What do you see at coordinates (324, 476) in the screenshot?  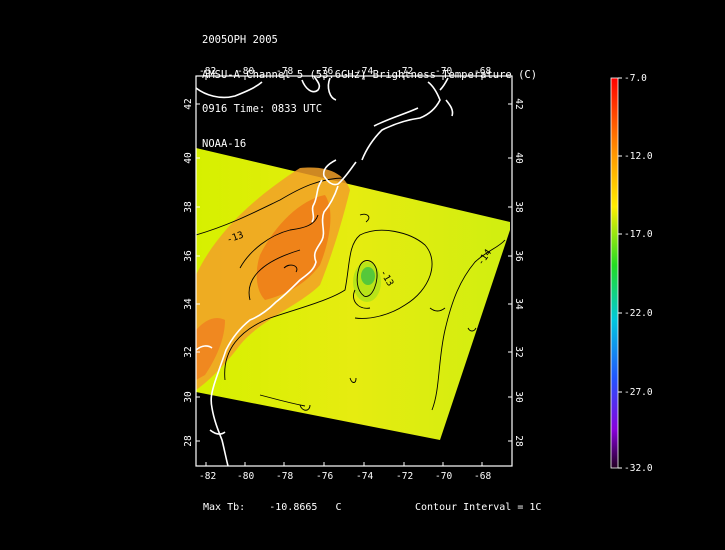 I see `lon-bottom-3: -76` at bounding box center [324, 476].